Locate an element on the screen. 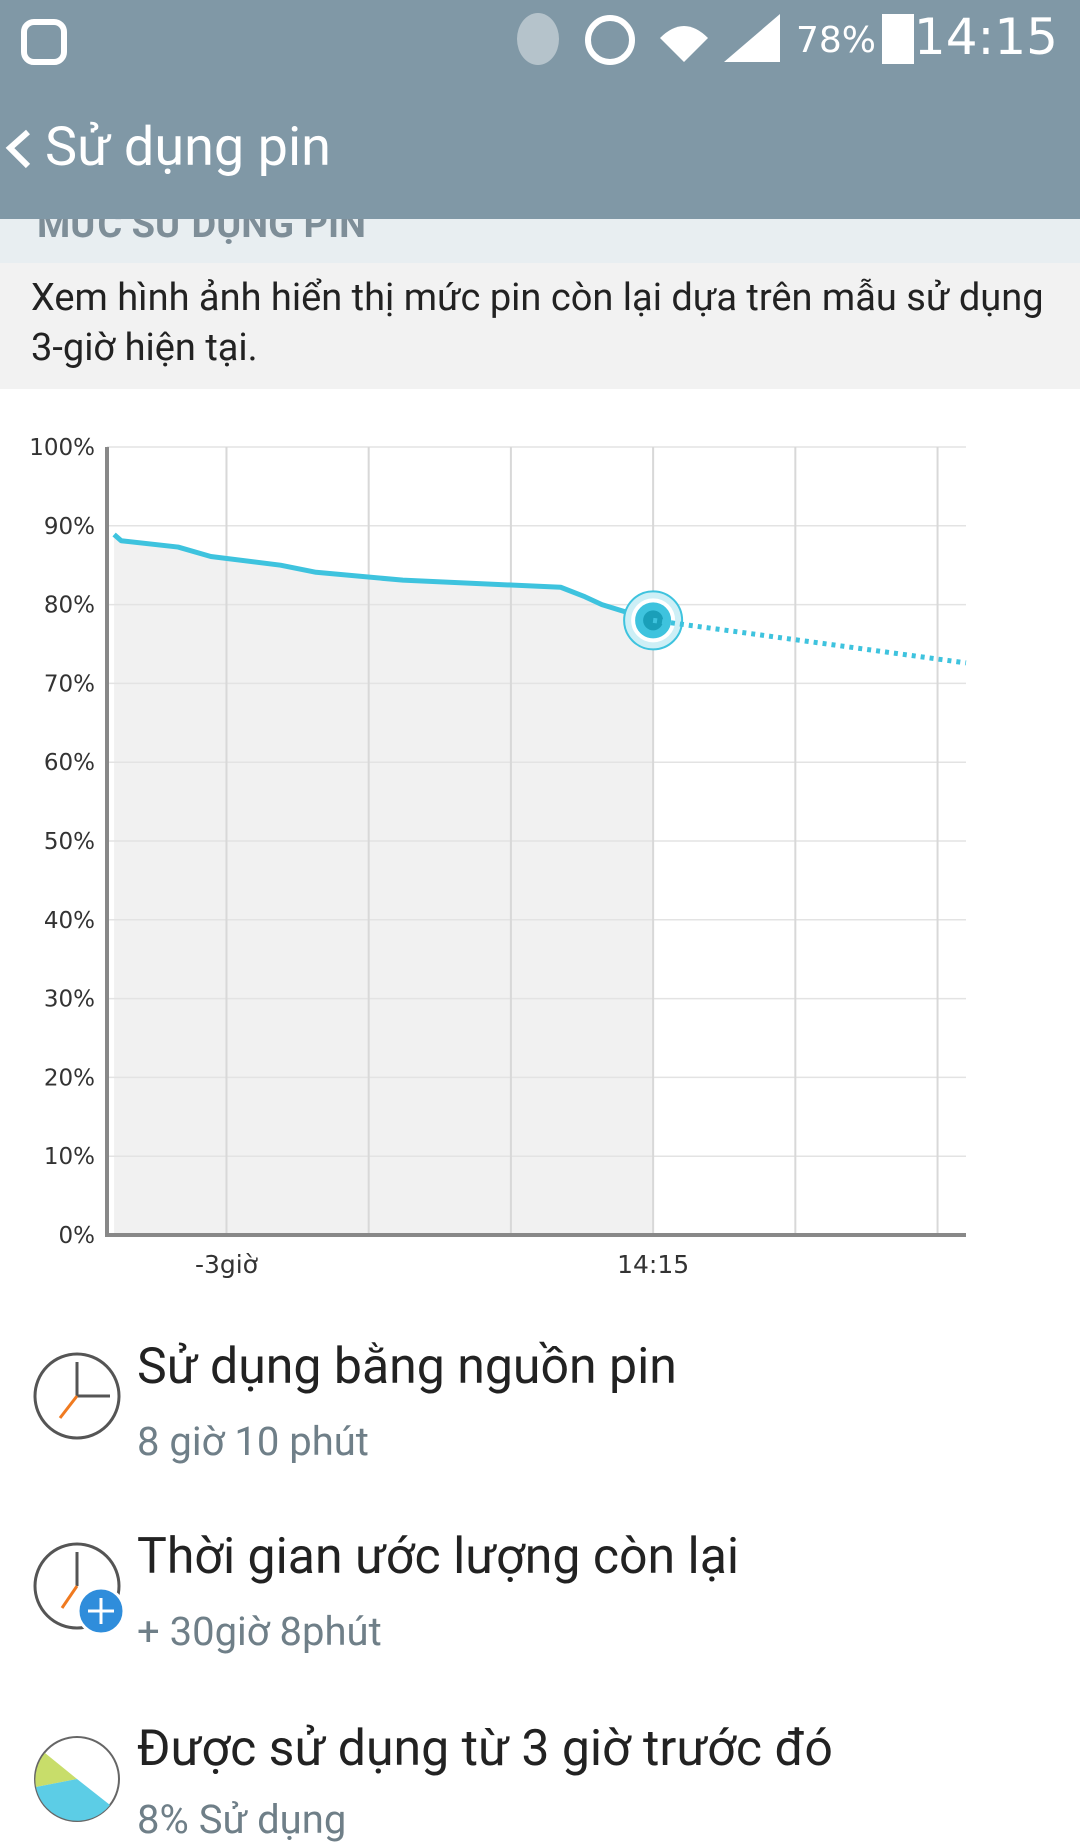 This screenshot has width=1080, height=1843. current-marker-dot is located at coordinates (653, 620).